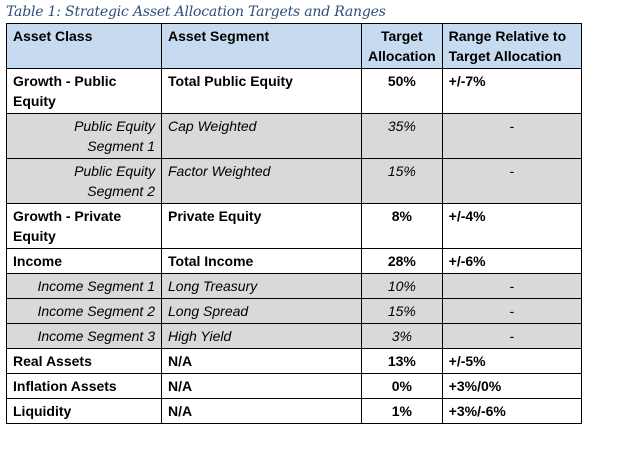  I want to click on range-cell: +/-5%, so click(511, 361).